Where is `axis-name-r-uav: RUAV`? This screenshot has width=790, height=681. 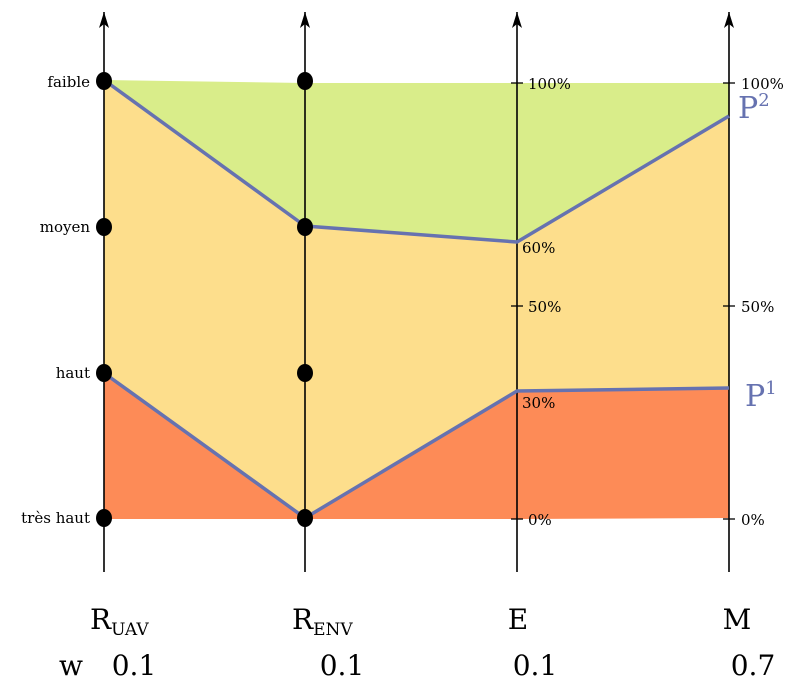
axis-name-r-uav: RUAV is located at coordinates (119, 621).